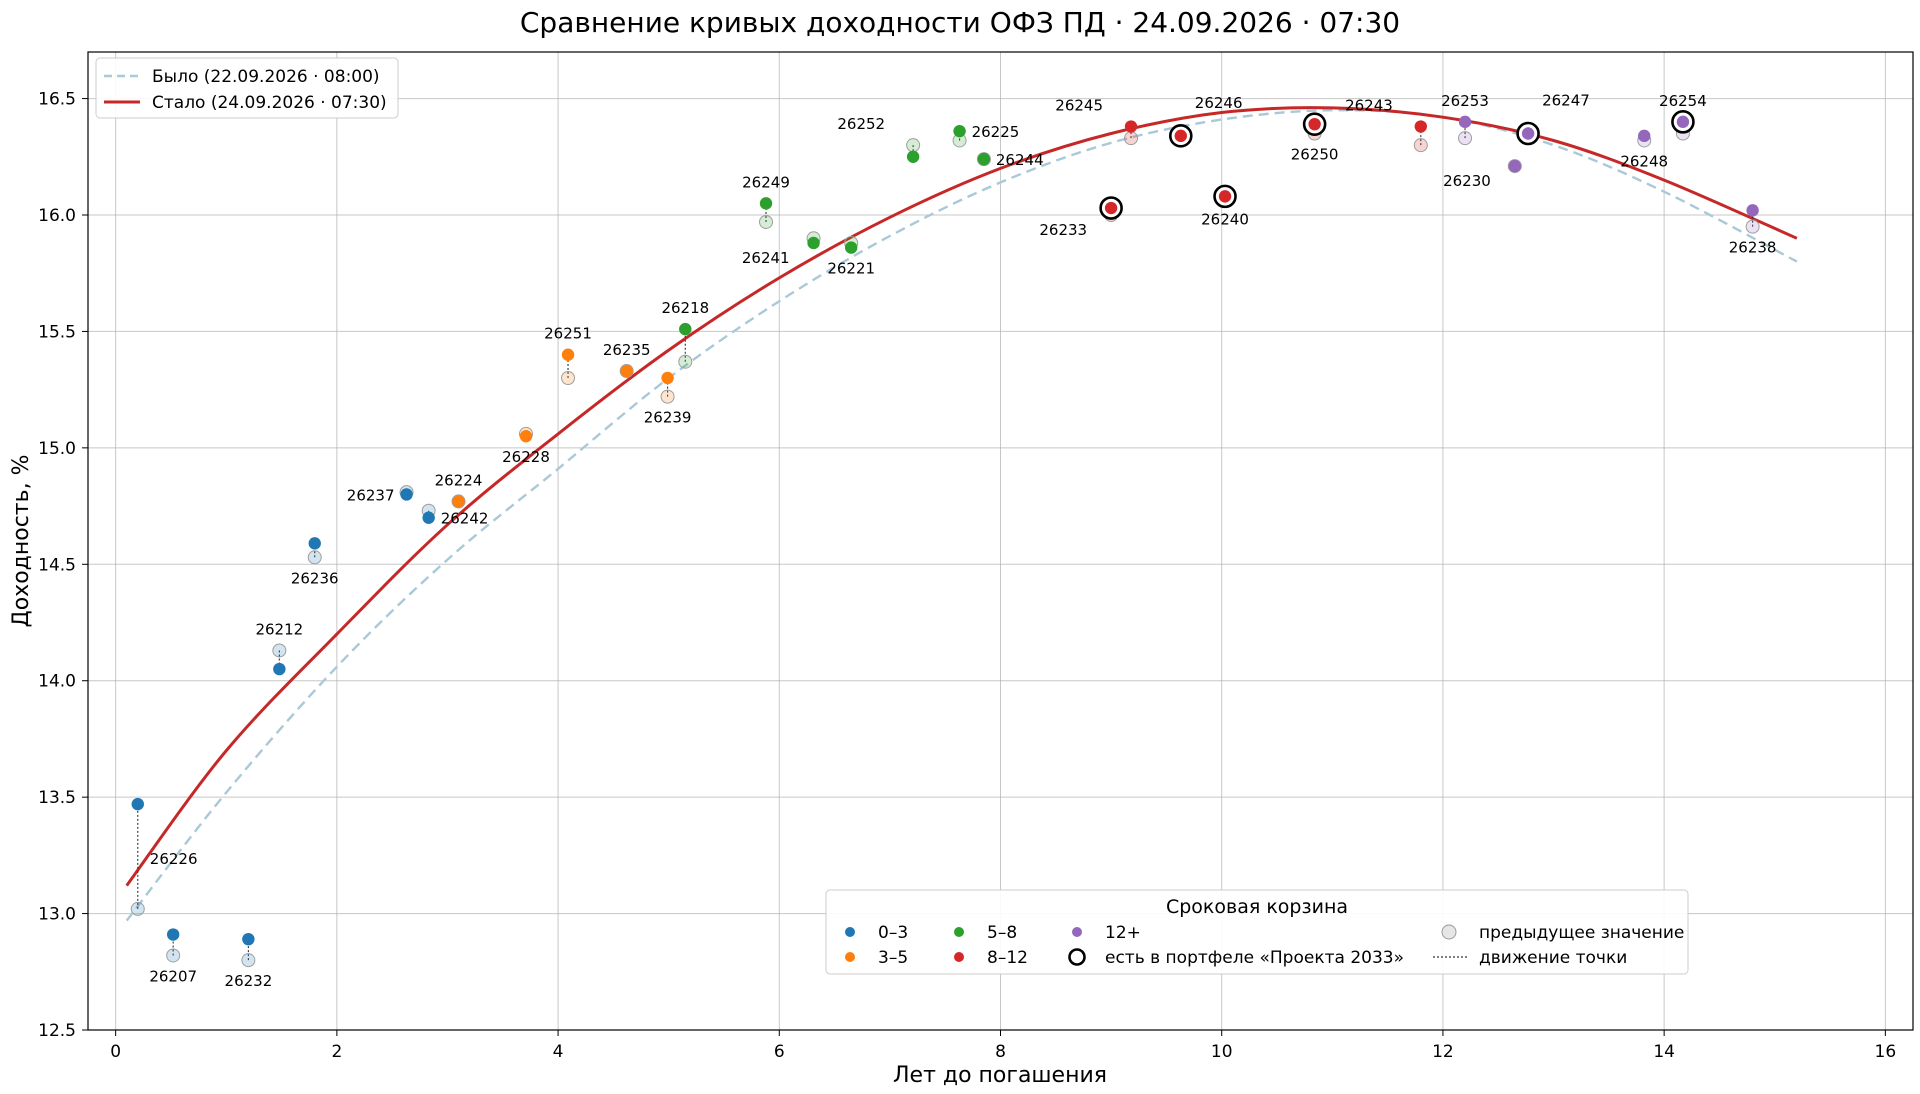 This screenshot has height=1094, width=1920. What do you see at coordinates (1369, 106) in the screenshot?
I see `label-26243: 26243` at bounding box center [1369, 106].